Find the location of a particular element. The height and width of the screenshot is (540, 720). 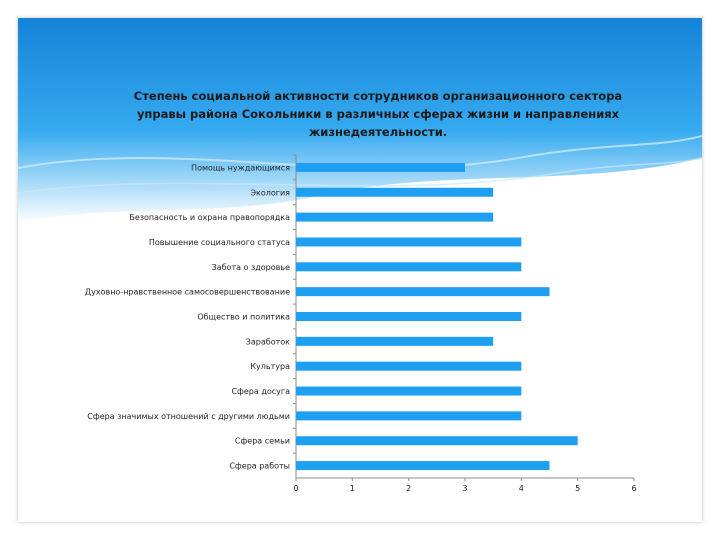

chart-title-line-3: жизнедеятельности. is located at coordinates (378, 132).